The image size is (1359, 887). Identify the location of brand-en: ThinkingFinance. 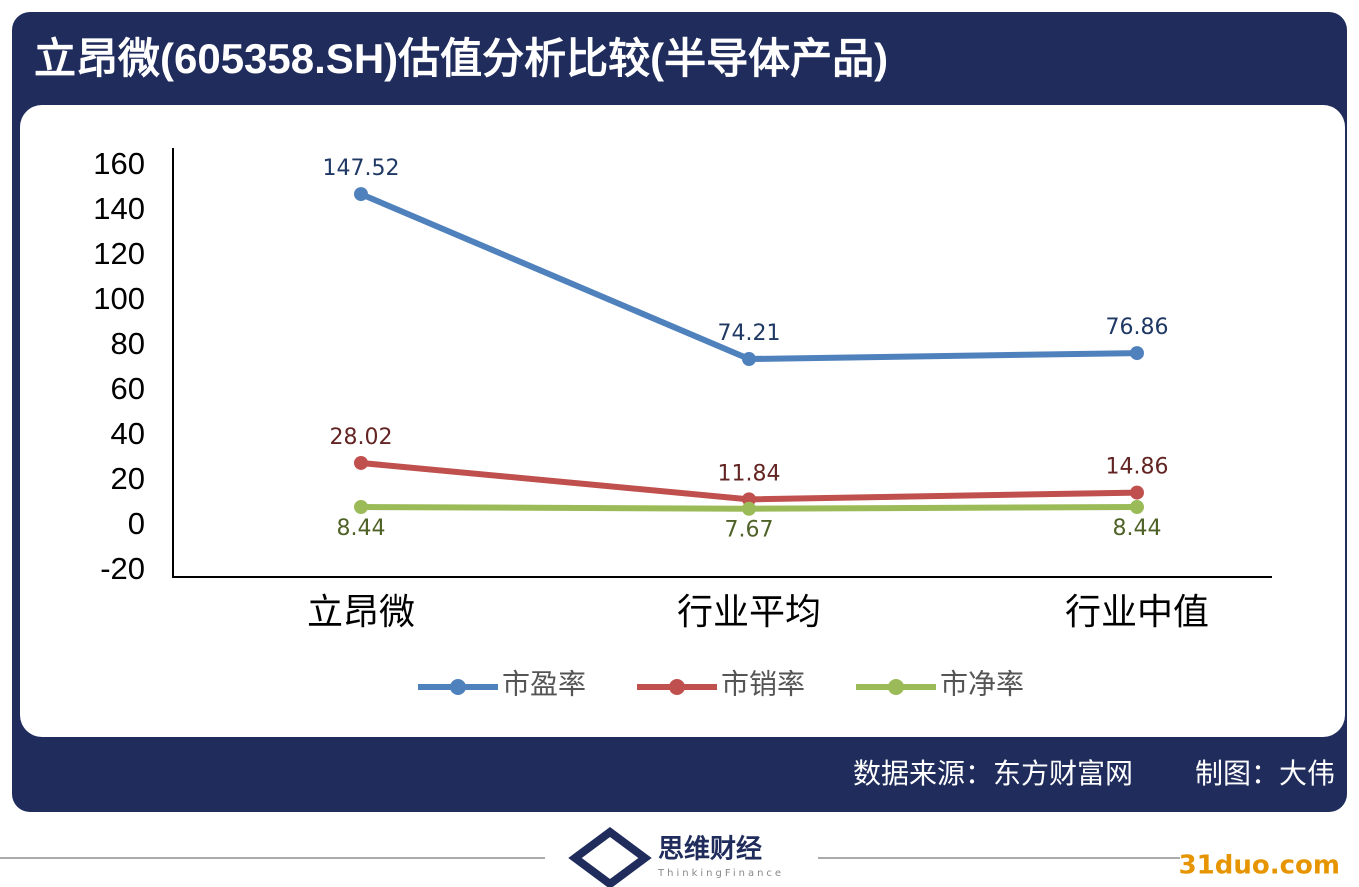
(720, 873).